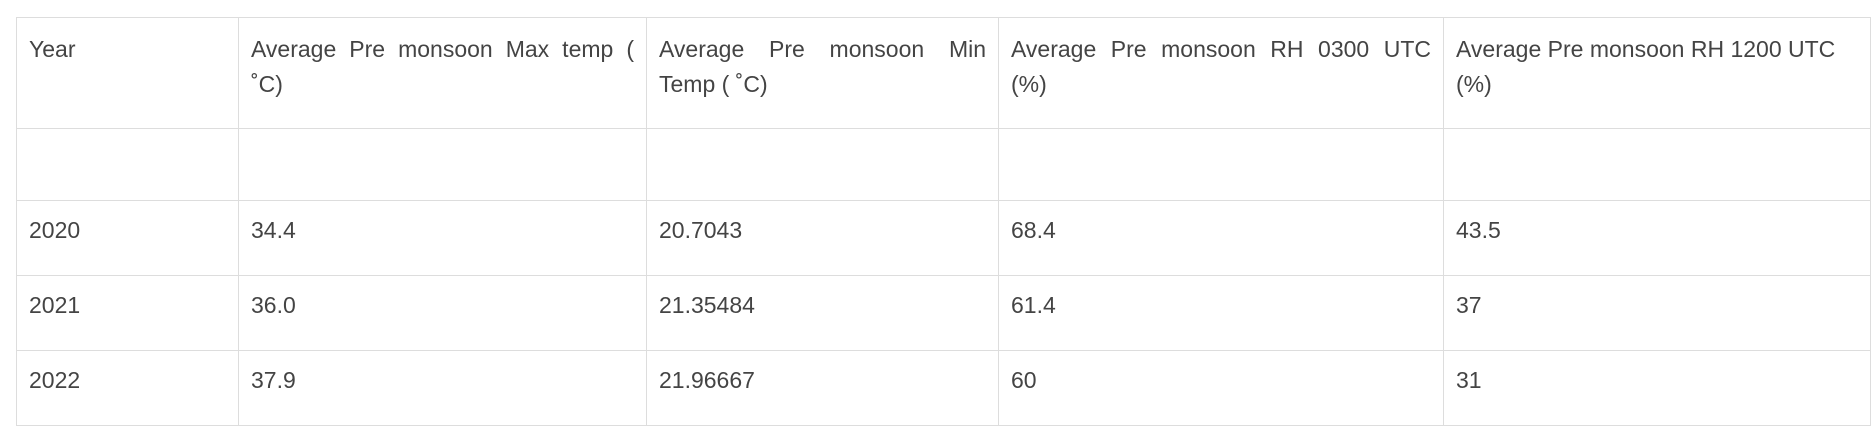 Image resolution: width=1873 pixels, height=427 pixels. What do you see at coordinates (1657, 73) in the screenshot?
I see `header-rh-1200: Average Pre monsoon RH 1200 UTC (%)` at bounding box center [1657, 73].